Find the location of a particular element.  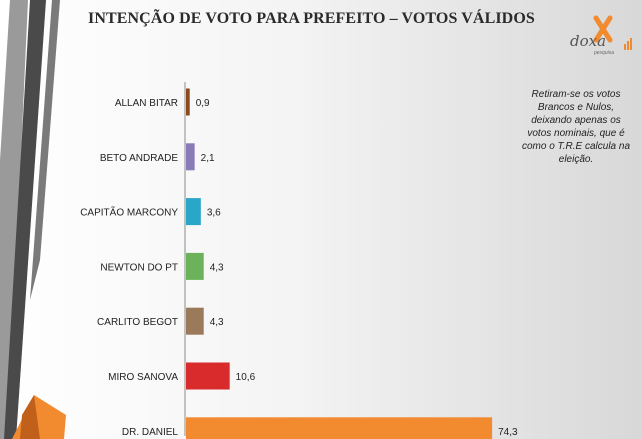

category-label: NEWTON DO PT is located at coordinates (139, 267).